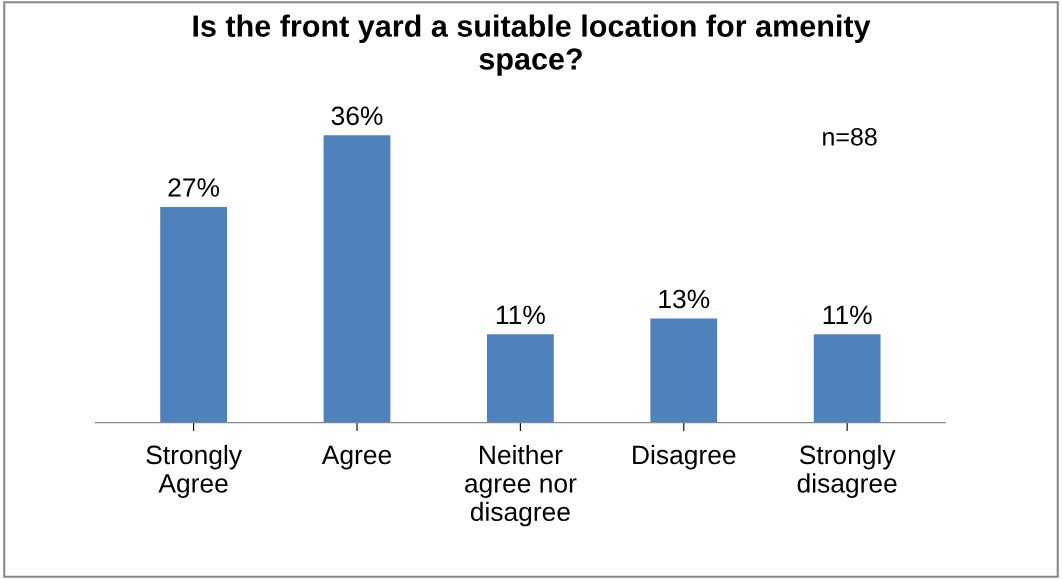 The image size is (1062, 579). Describe the element at coordinates (847, 471) in the screenshot. I see `x-tick-label: Strongly disagree` at that location.